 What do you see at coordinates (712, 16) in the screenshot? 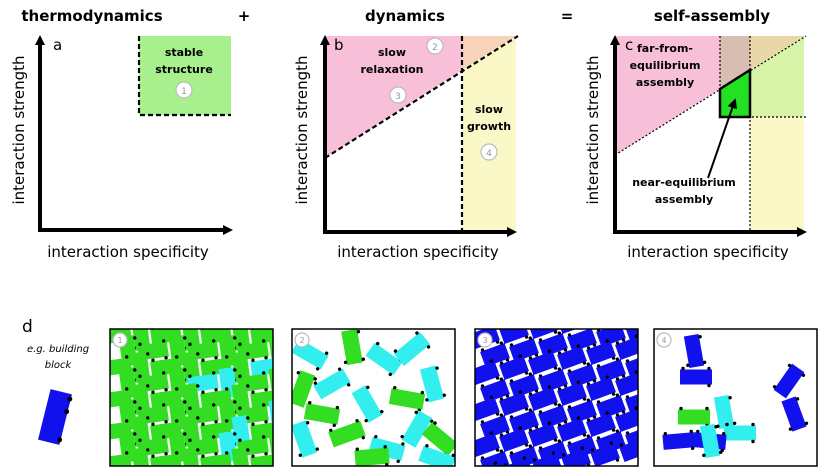
I see `title-self-assembly: self-assembly` at bounding box center [712, 16].